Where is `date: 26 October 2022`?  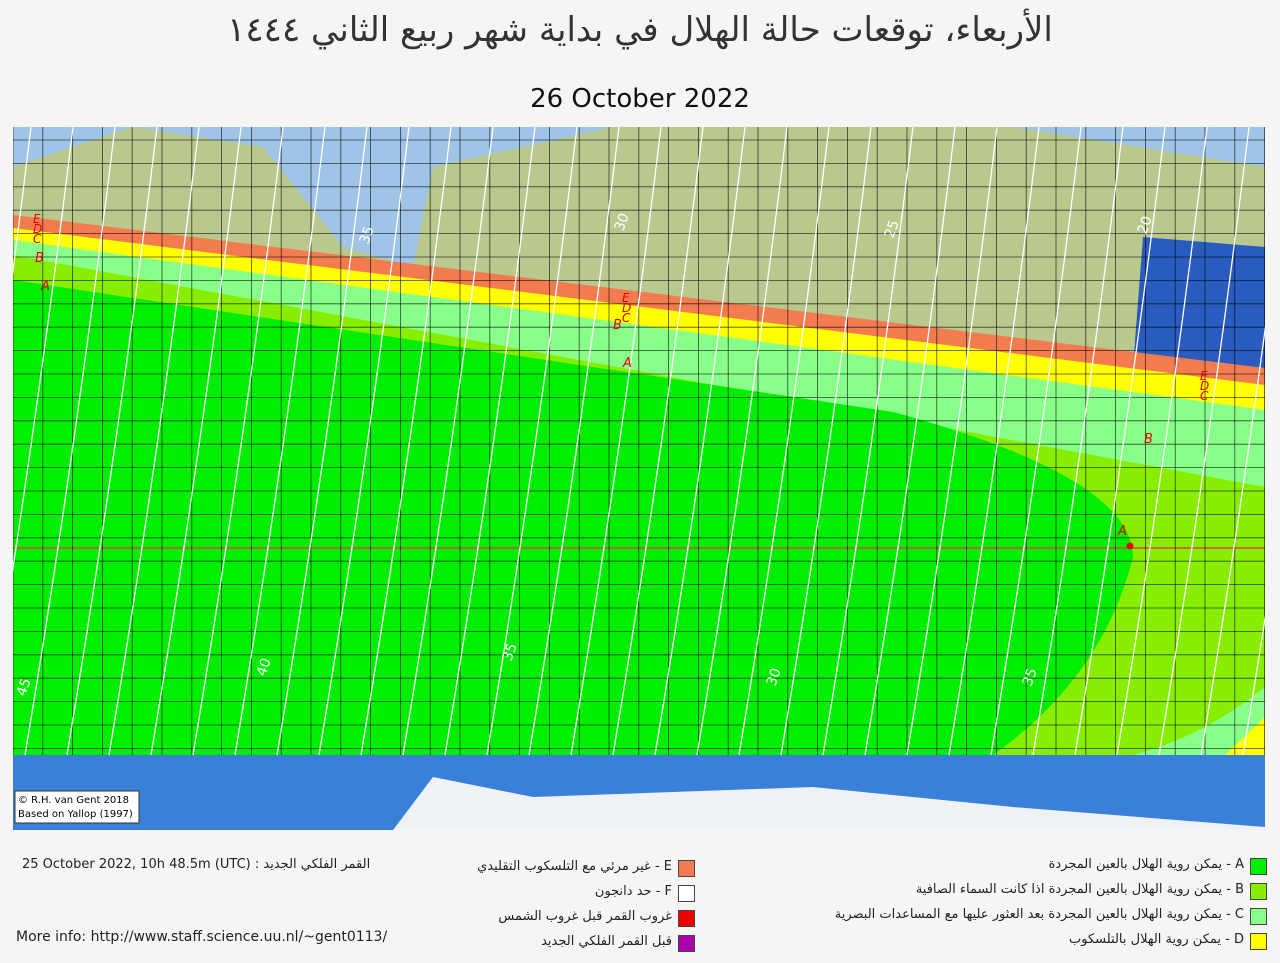
date: 26 October 2022 is located at coordinates (640, 99).